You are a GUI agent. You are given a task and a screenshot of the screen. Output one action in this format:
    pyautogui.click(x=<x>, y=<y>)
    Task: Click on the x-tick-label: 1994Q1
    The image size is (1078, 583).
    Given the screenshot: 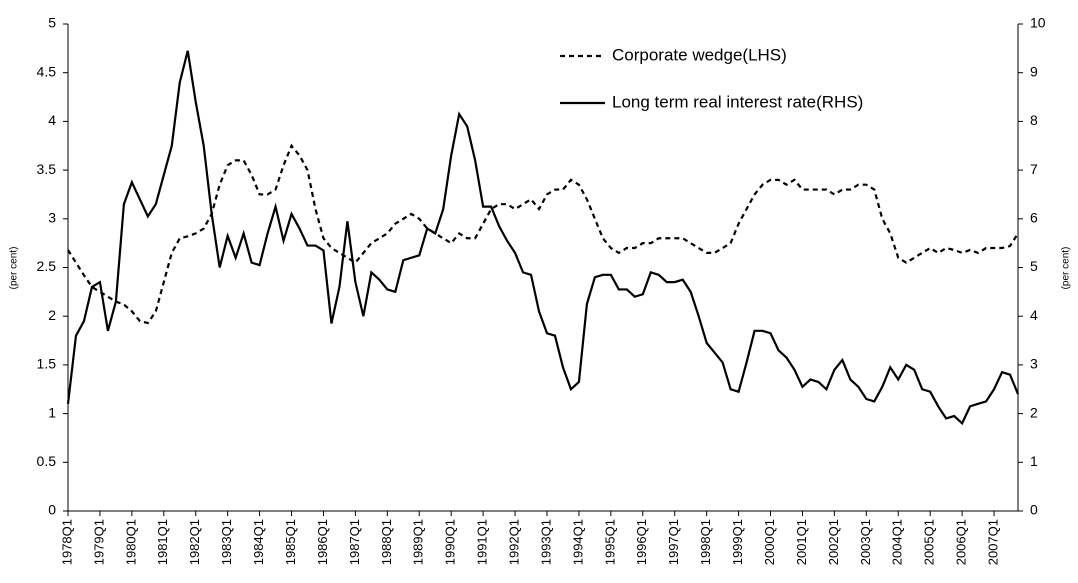 What is the action you would take?
    pyautogui.click(x=577, y=542)
    